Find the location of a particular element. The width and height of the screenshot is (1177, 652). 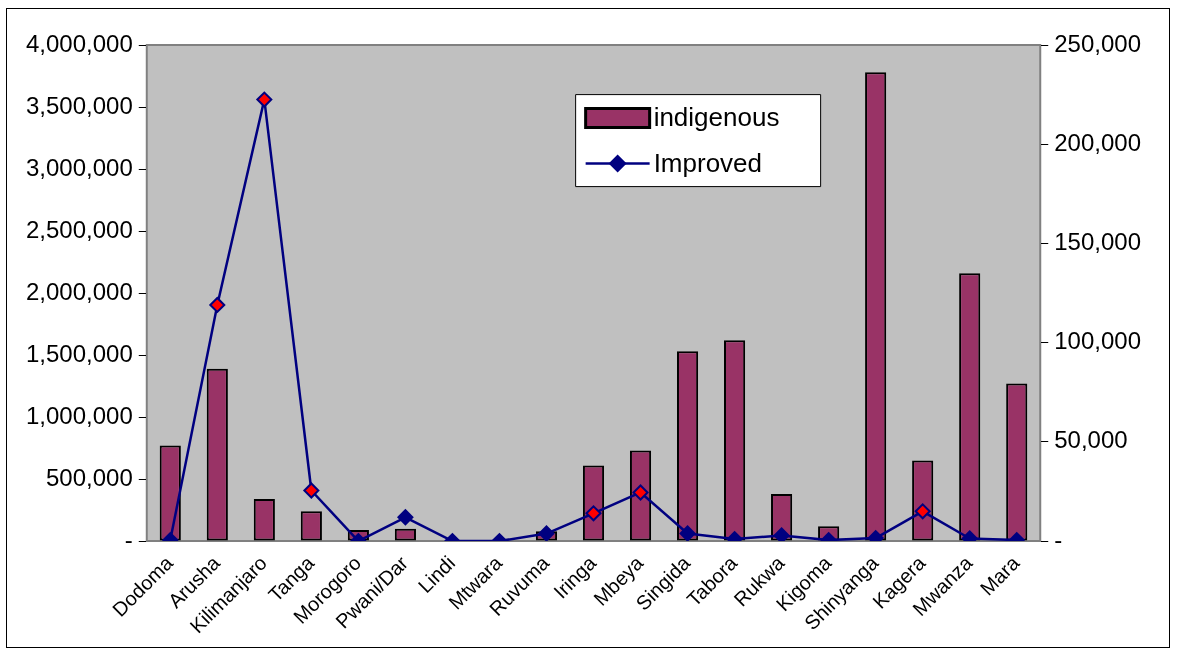

y2-tick-label: - is located at coordinates (1058, 539).